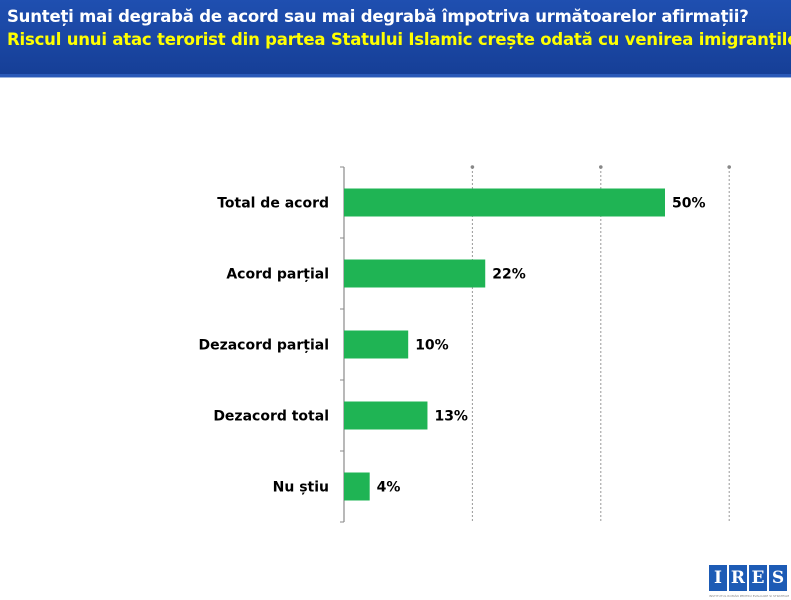  I want to click on value-label: 22%, so click(509, 275).